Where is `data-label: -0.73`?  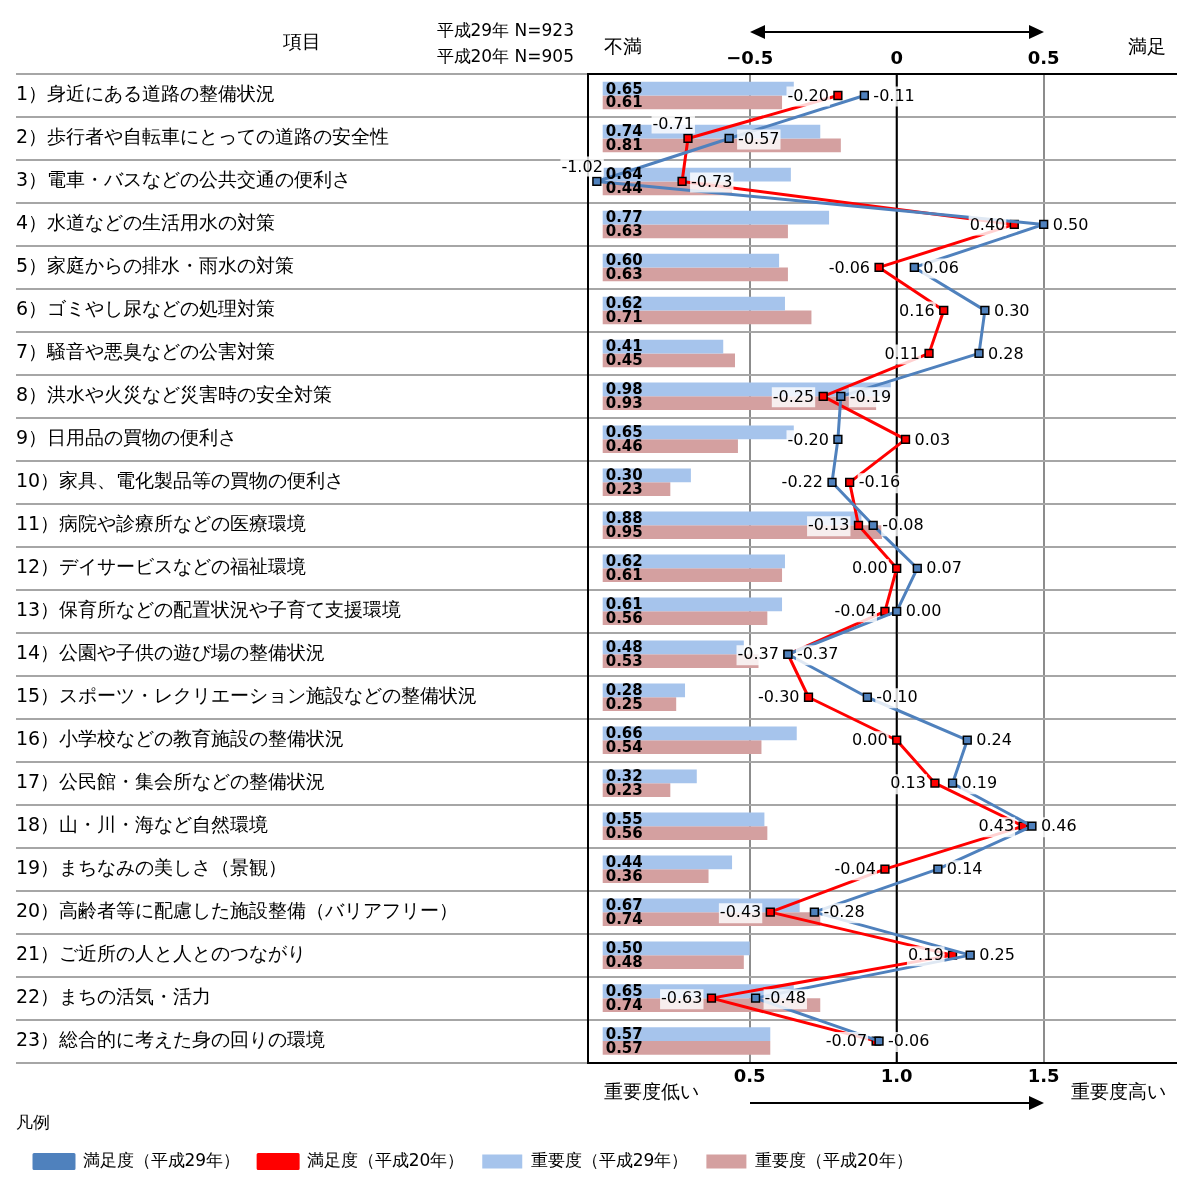
data-label: -0.73 is located at coordinates (712, 181).